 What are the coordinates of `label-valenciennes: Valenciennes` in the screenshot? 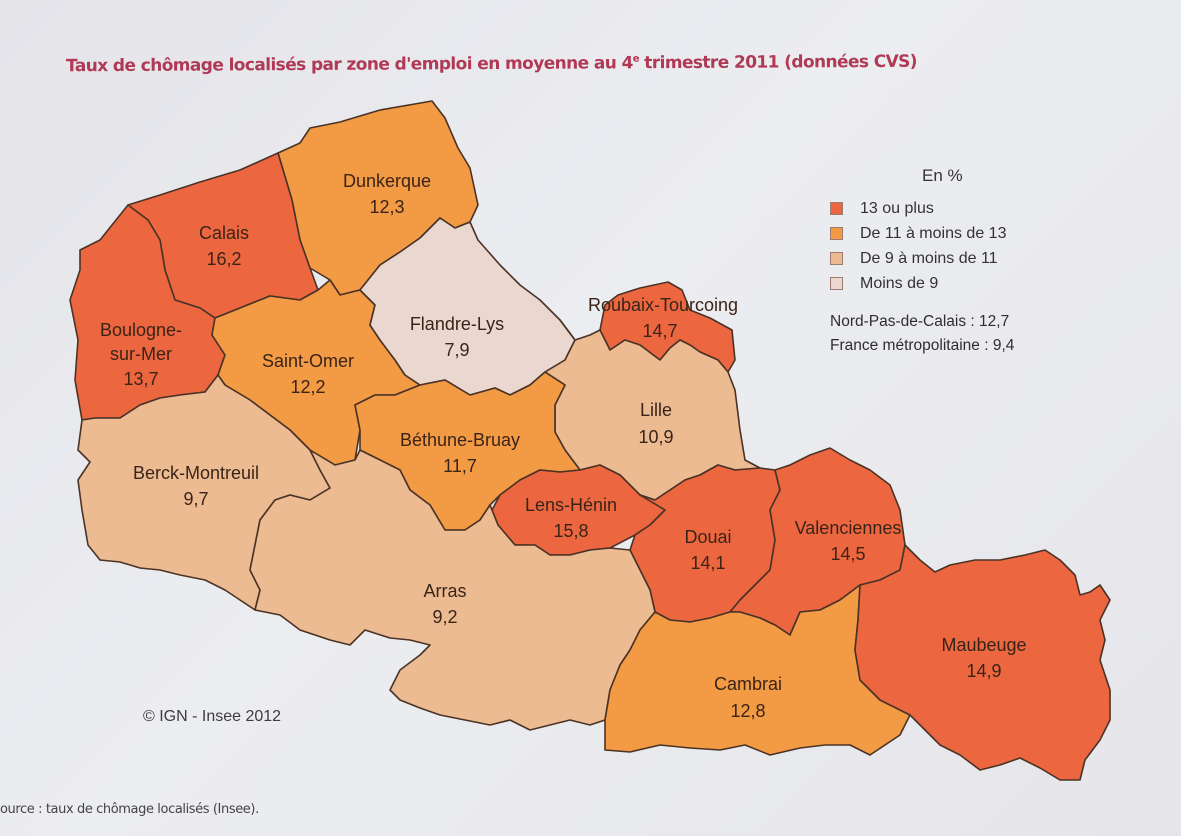 It's located at (848, 528).